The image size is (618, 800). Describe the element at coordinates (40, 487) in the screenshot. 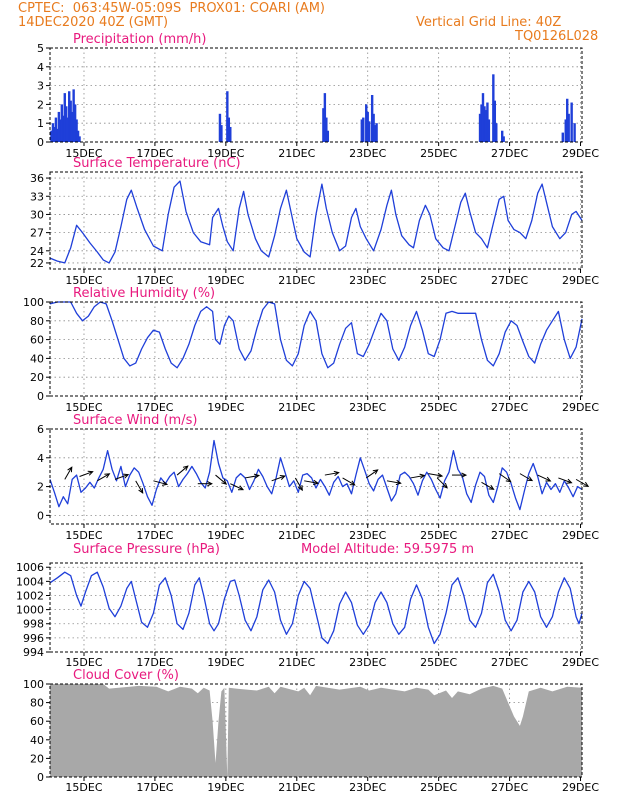

I see `wind-ytick-label: 2` at that location.